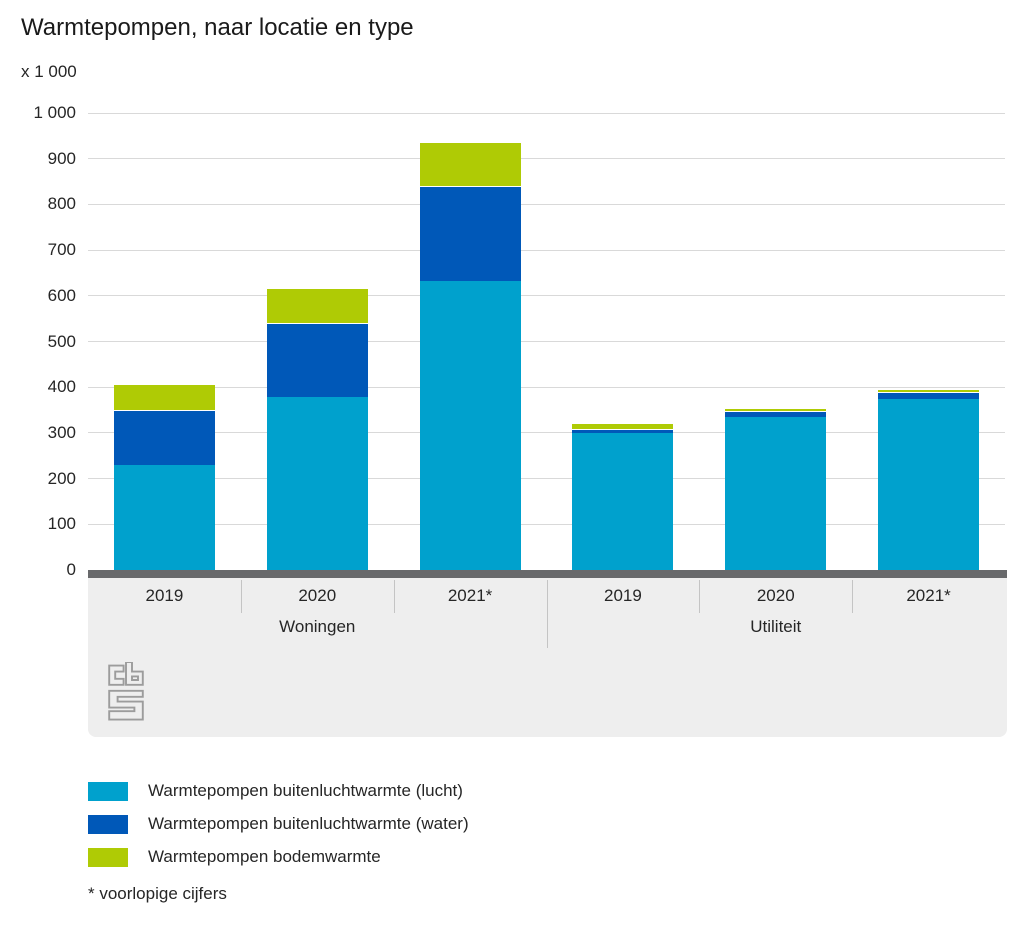  What do you see at coordinates (126, 691) in the screenshot?
I see `cbs-logo` at bounding box center [126, 691].